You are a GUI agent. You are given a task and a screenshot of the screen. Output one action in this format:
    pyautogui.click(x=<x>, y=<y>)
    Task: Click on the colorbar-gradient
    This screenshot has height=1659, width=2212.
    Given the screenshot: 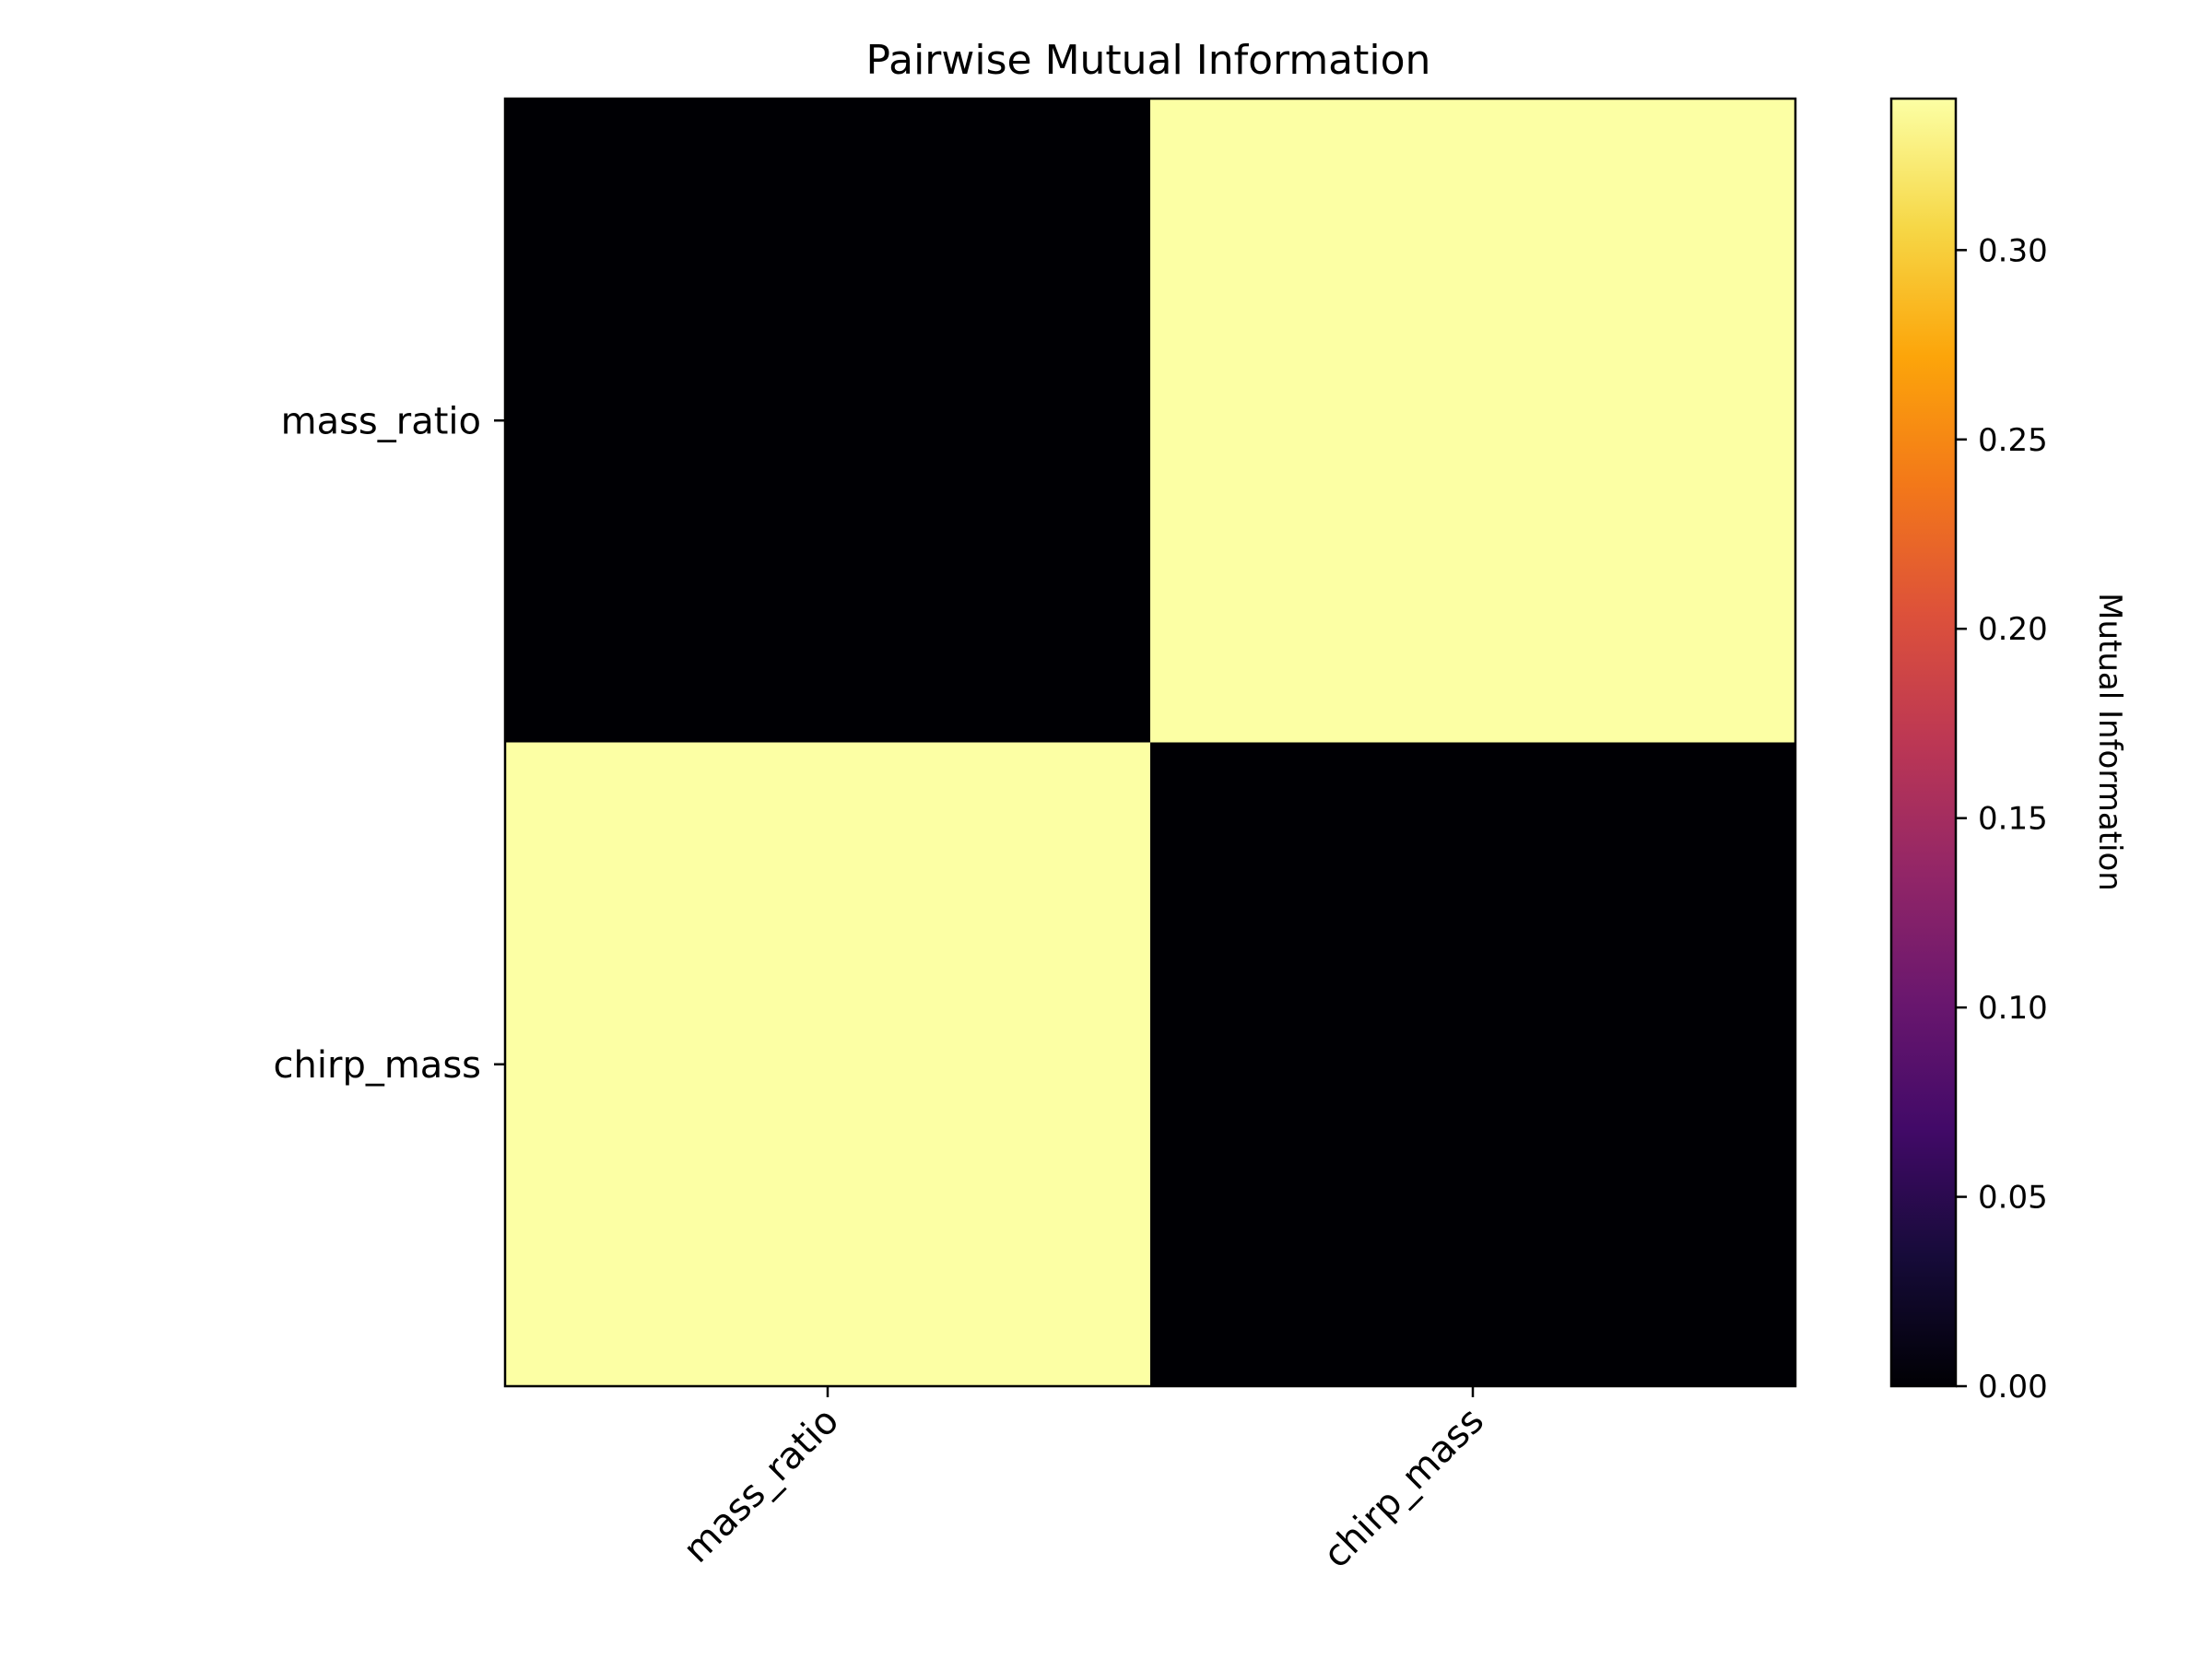 What is the action you would take?
    pyautogui.click(x=1923, y=742)
    